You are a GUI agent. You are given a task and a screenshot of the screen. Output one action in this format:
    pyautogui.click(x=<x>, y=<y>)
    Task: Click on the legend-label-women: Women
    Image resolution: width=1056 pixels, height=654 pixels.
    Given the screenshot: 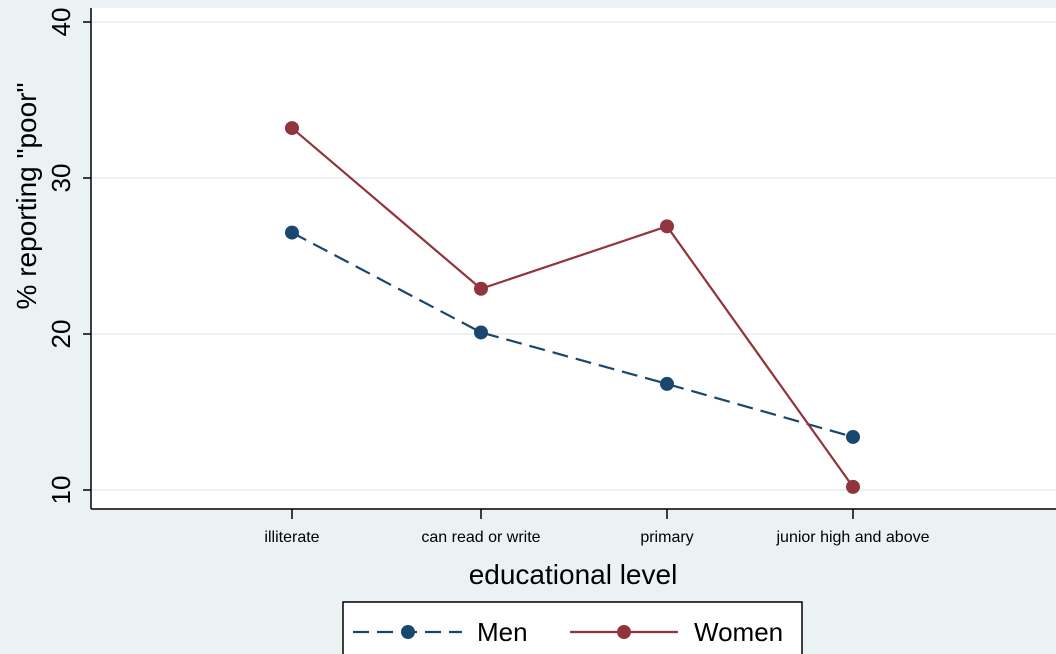 What is the action you would take?
    pyautogui.click(x=738, y=632)
    